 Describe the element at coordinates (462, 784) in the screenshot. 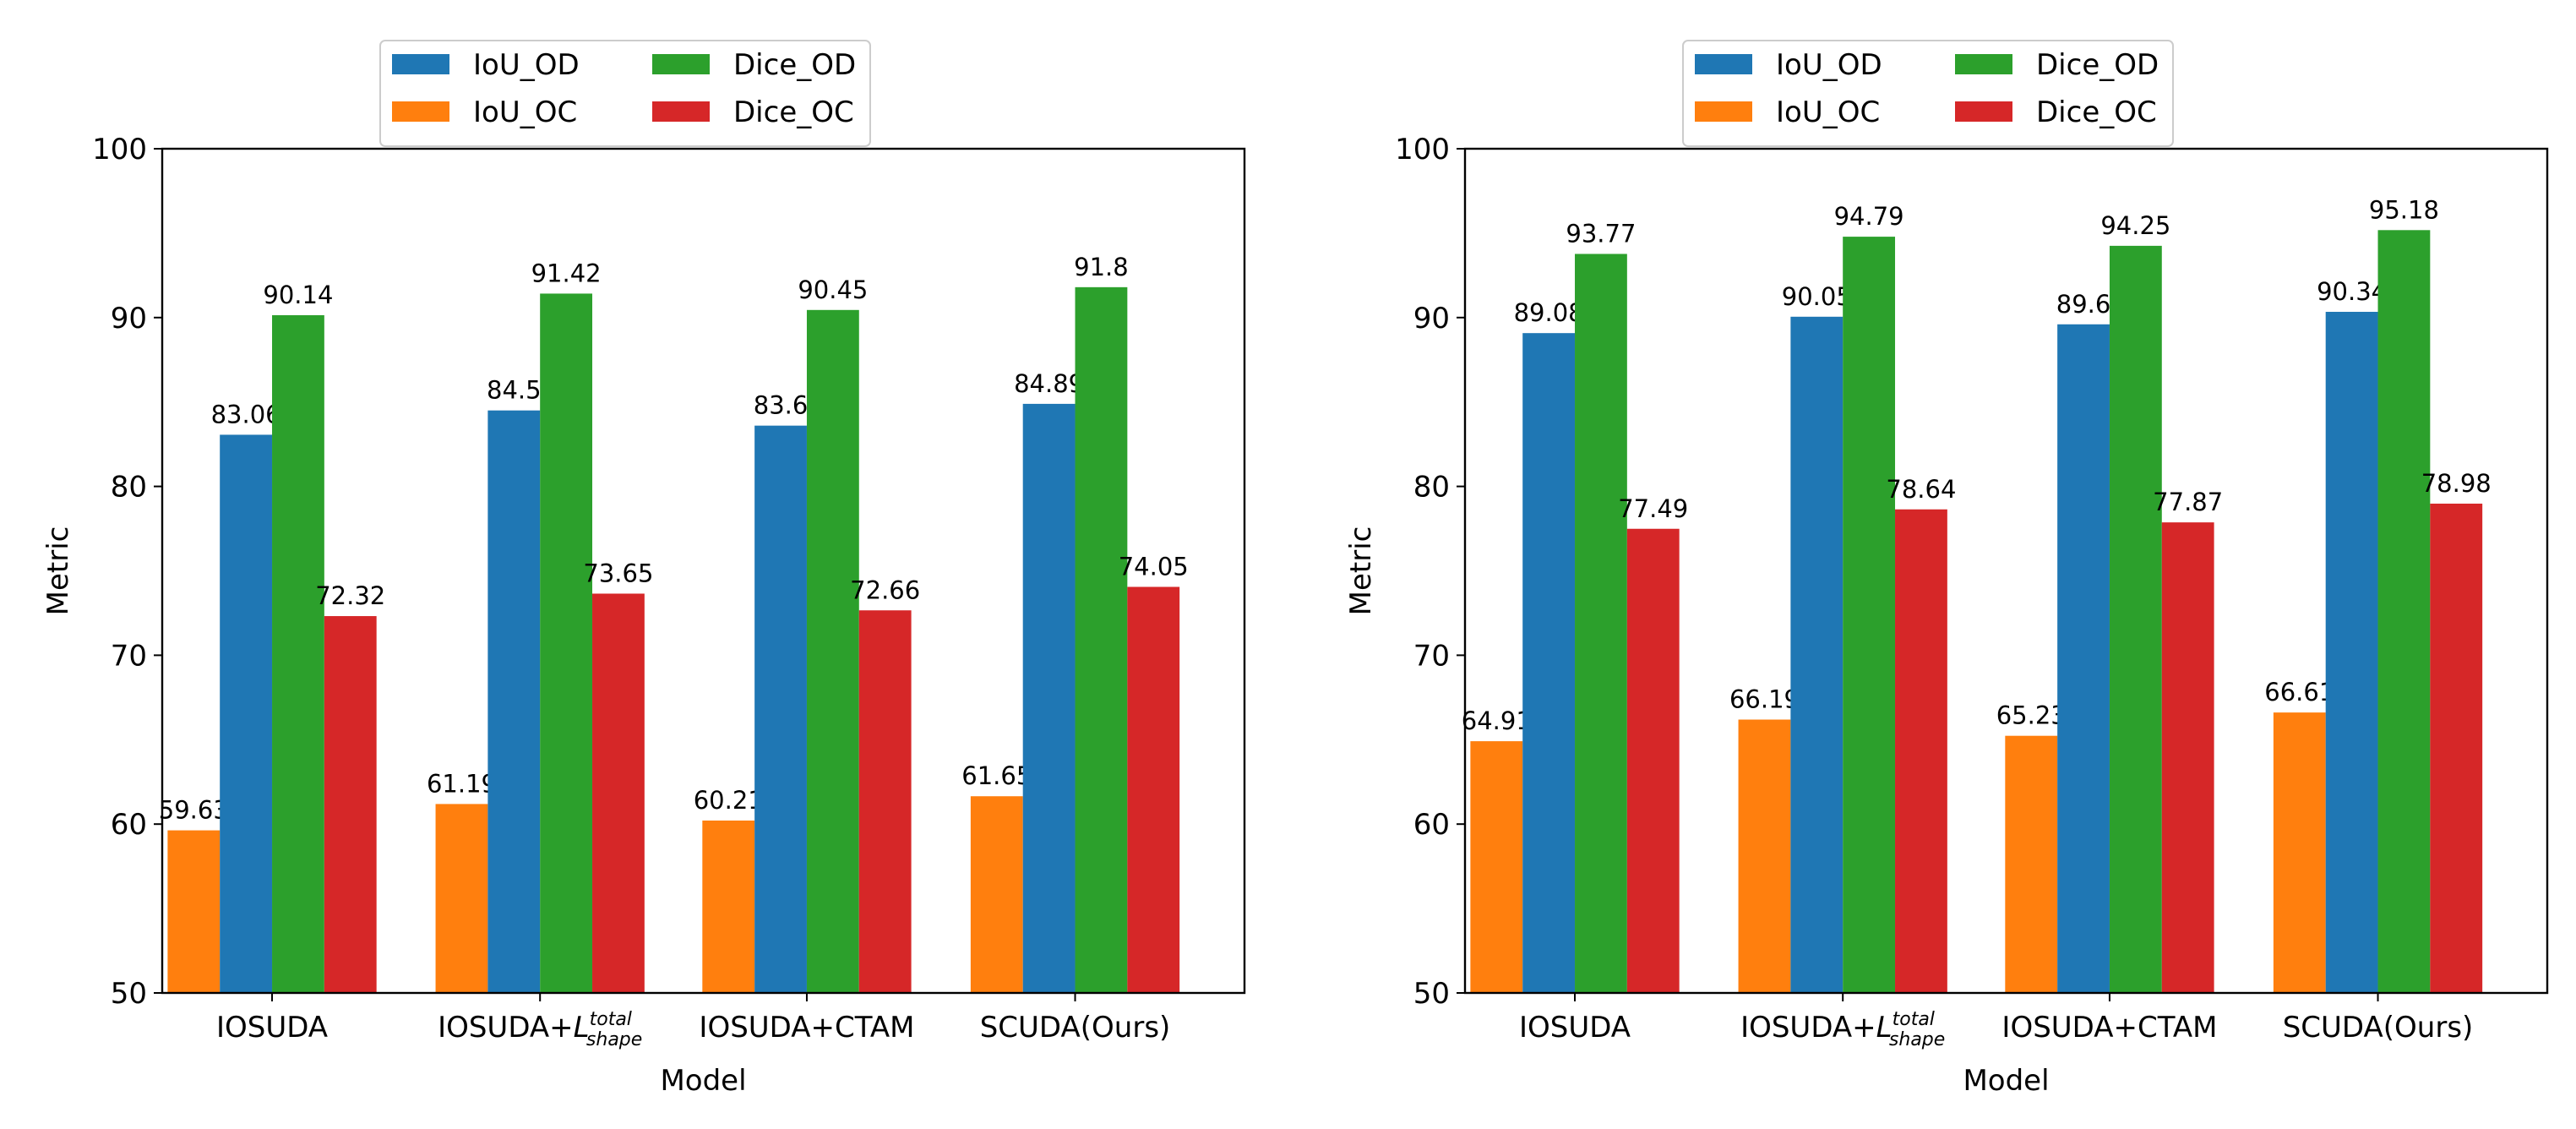

I see `data-label: 61.19` at that location.